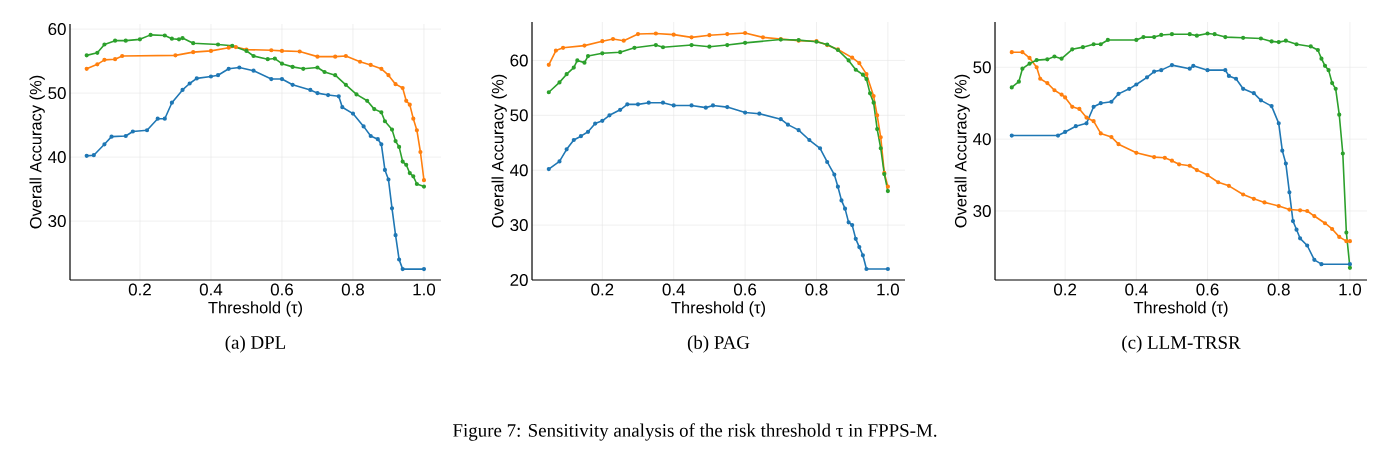  What do you see at coordinates (718, 344) in the screenshot?
I see `text: (b) PAG` at bounding box center [718, 344].